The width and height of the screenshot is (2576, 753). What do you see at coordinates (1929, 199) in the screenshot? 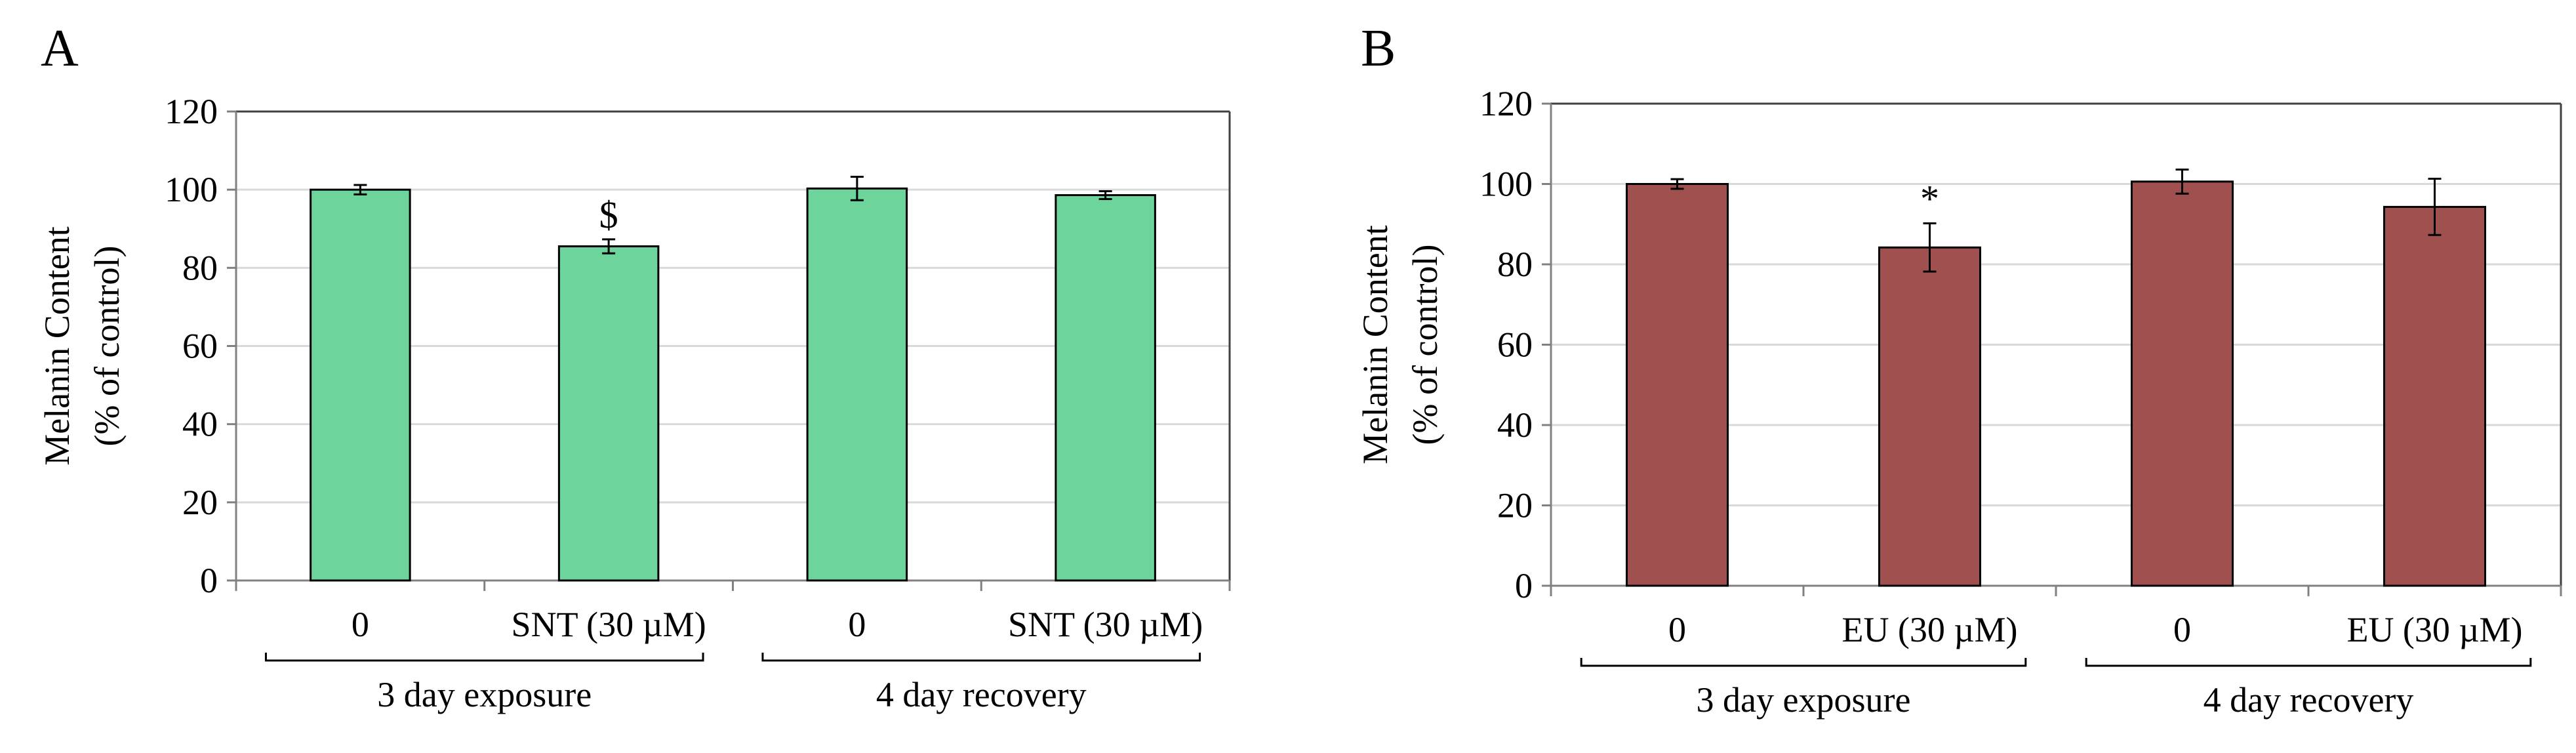
I see `significance-marker: *` at bounding box center [1929, 199].